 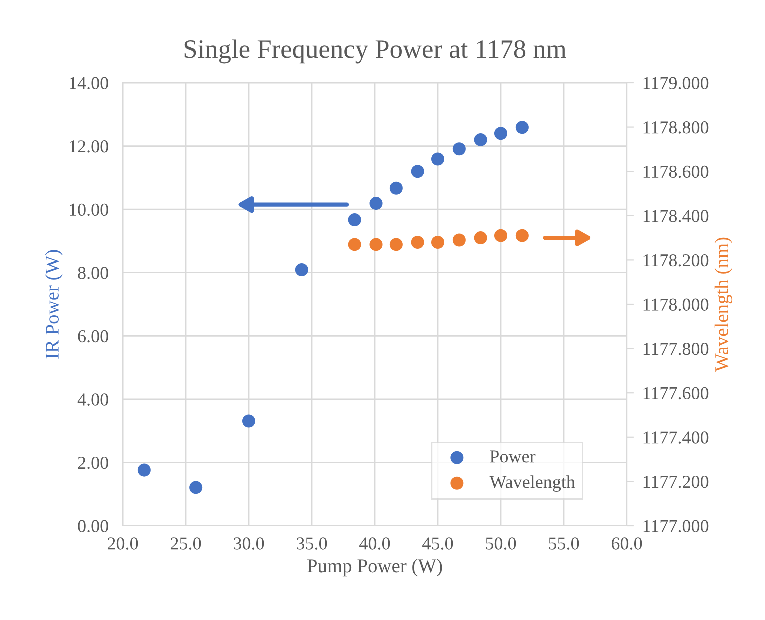 I want to click on x-tick-label: 30.0, so click(x=249, y=544).